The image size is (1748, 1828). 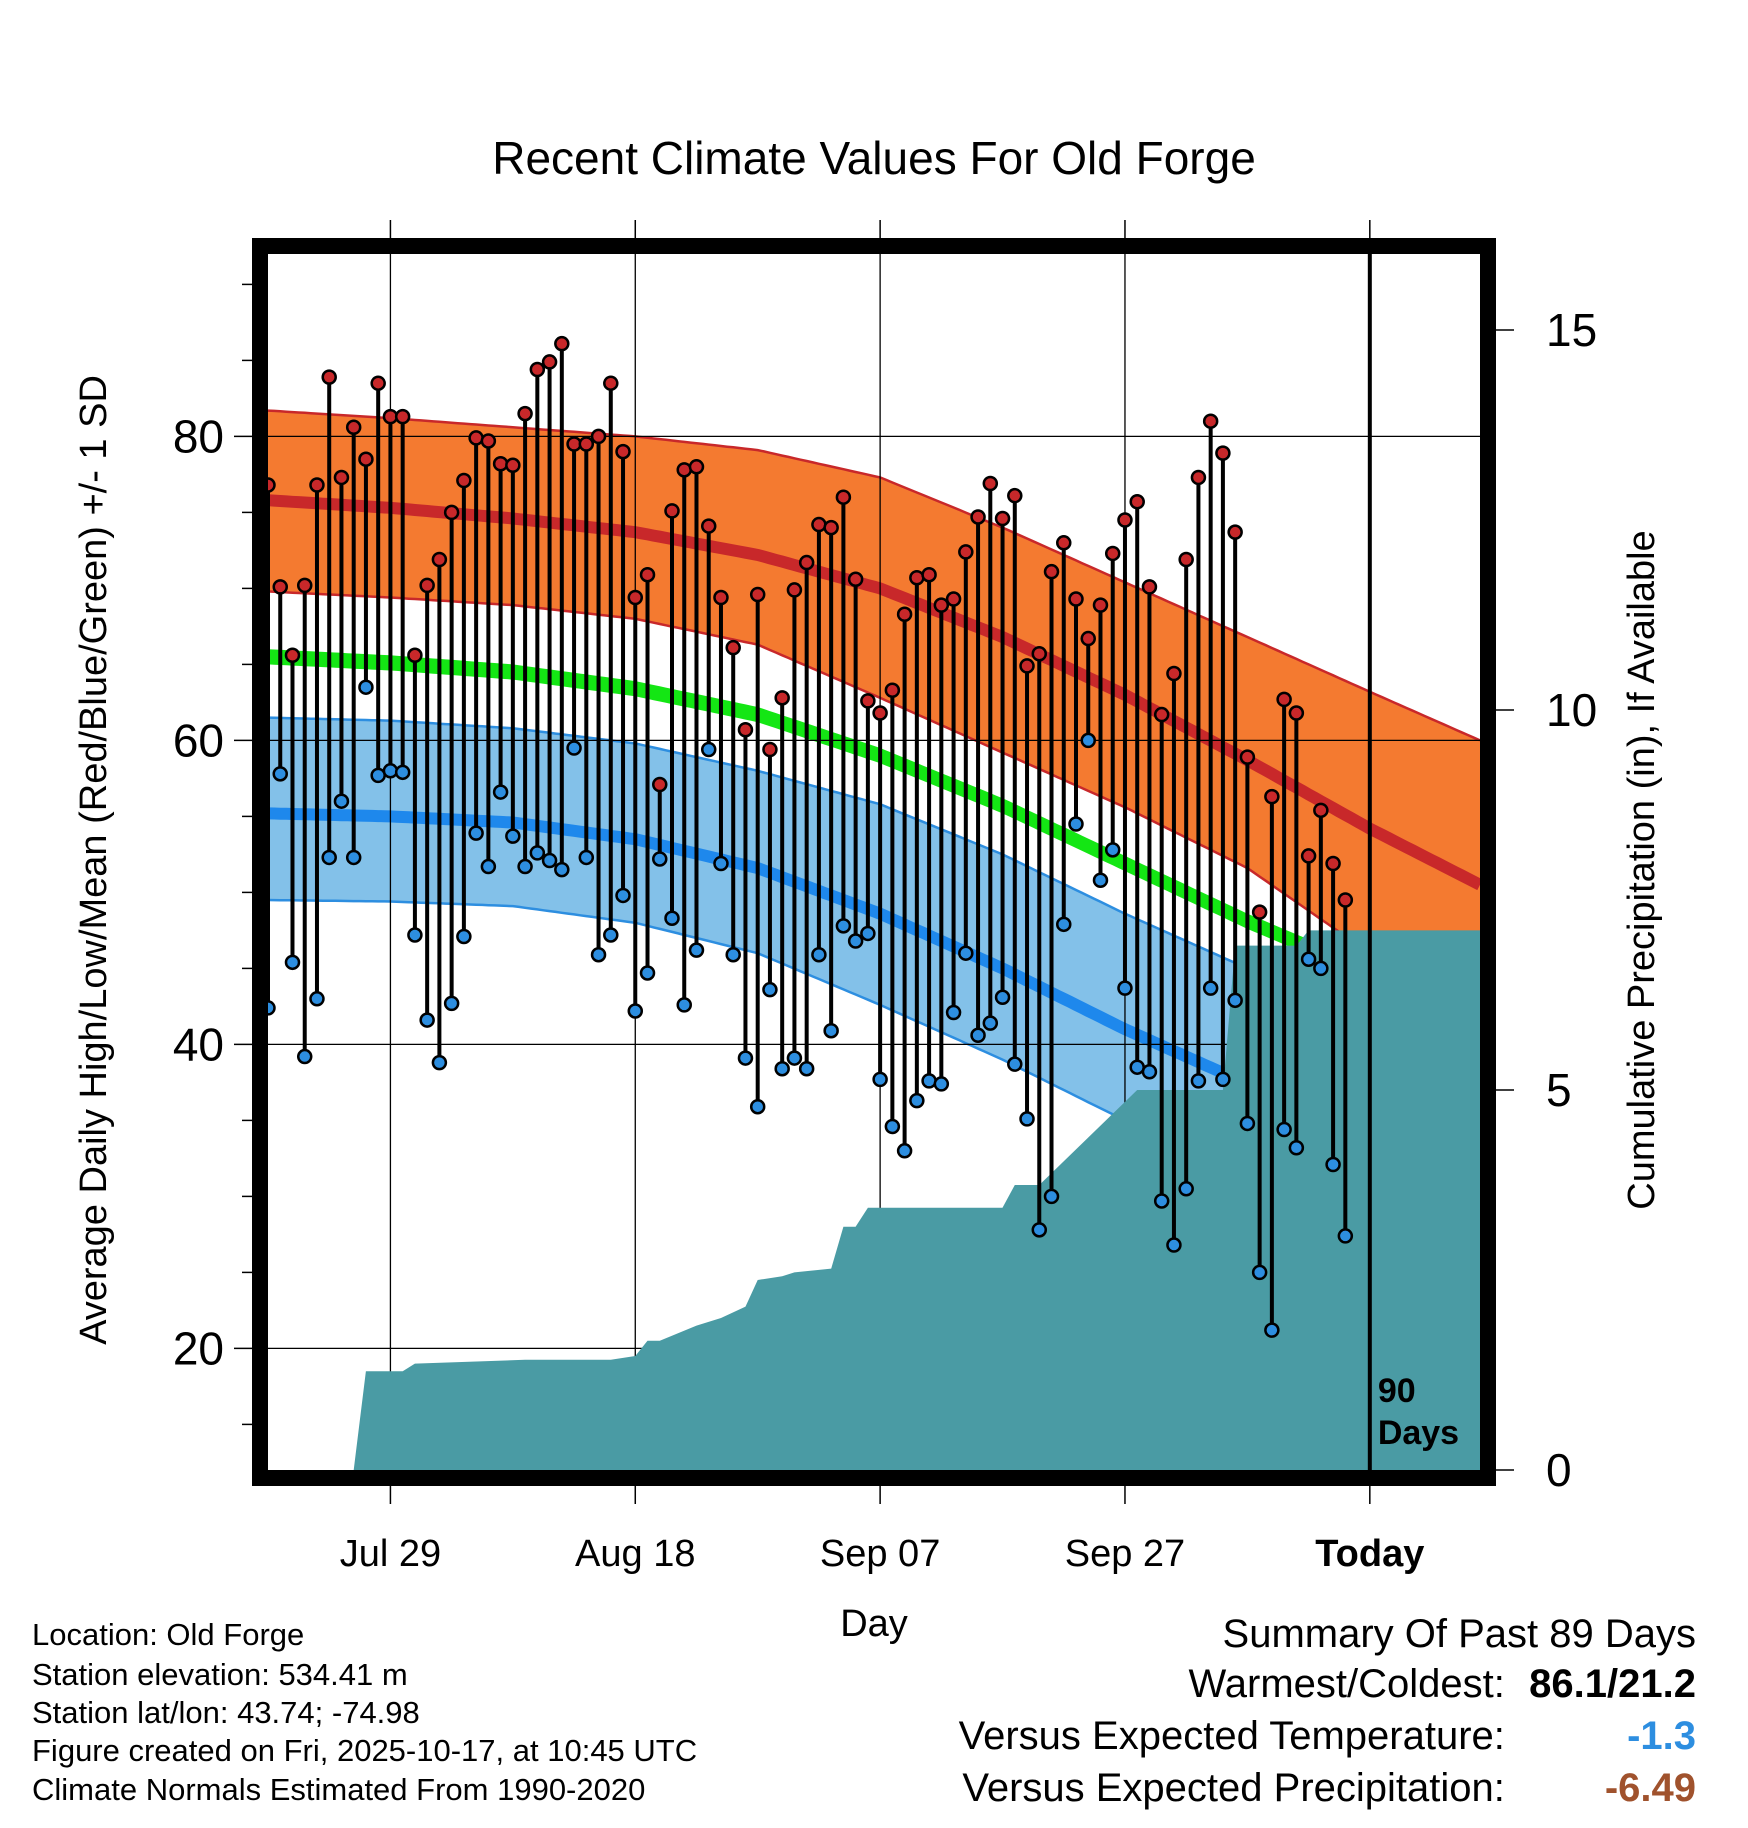 I want to click on precip-value: -6.49, so click(x=1650, y=1788).